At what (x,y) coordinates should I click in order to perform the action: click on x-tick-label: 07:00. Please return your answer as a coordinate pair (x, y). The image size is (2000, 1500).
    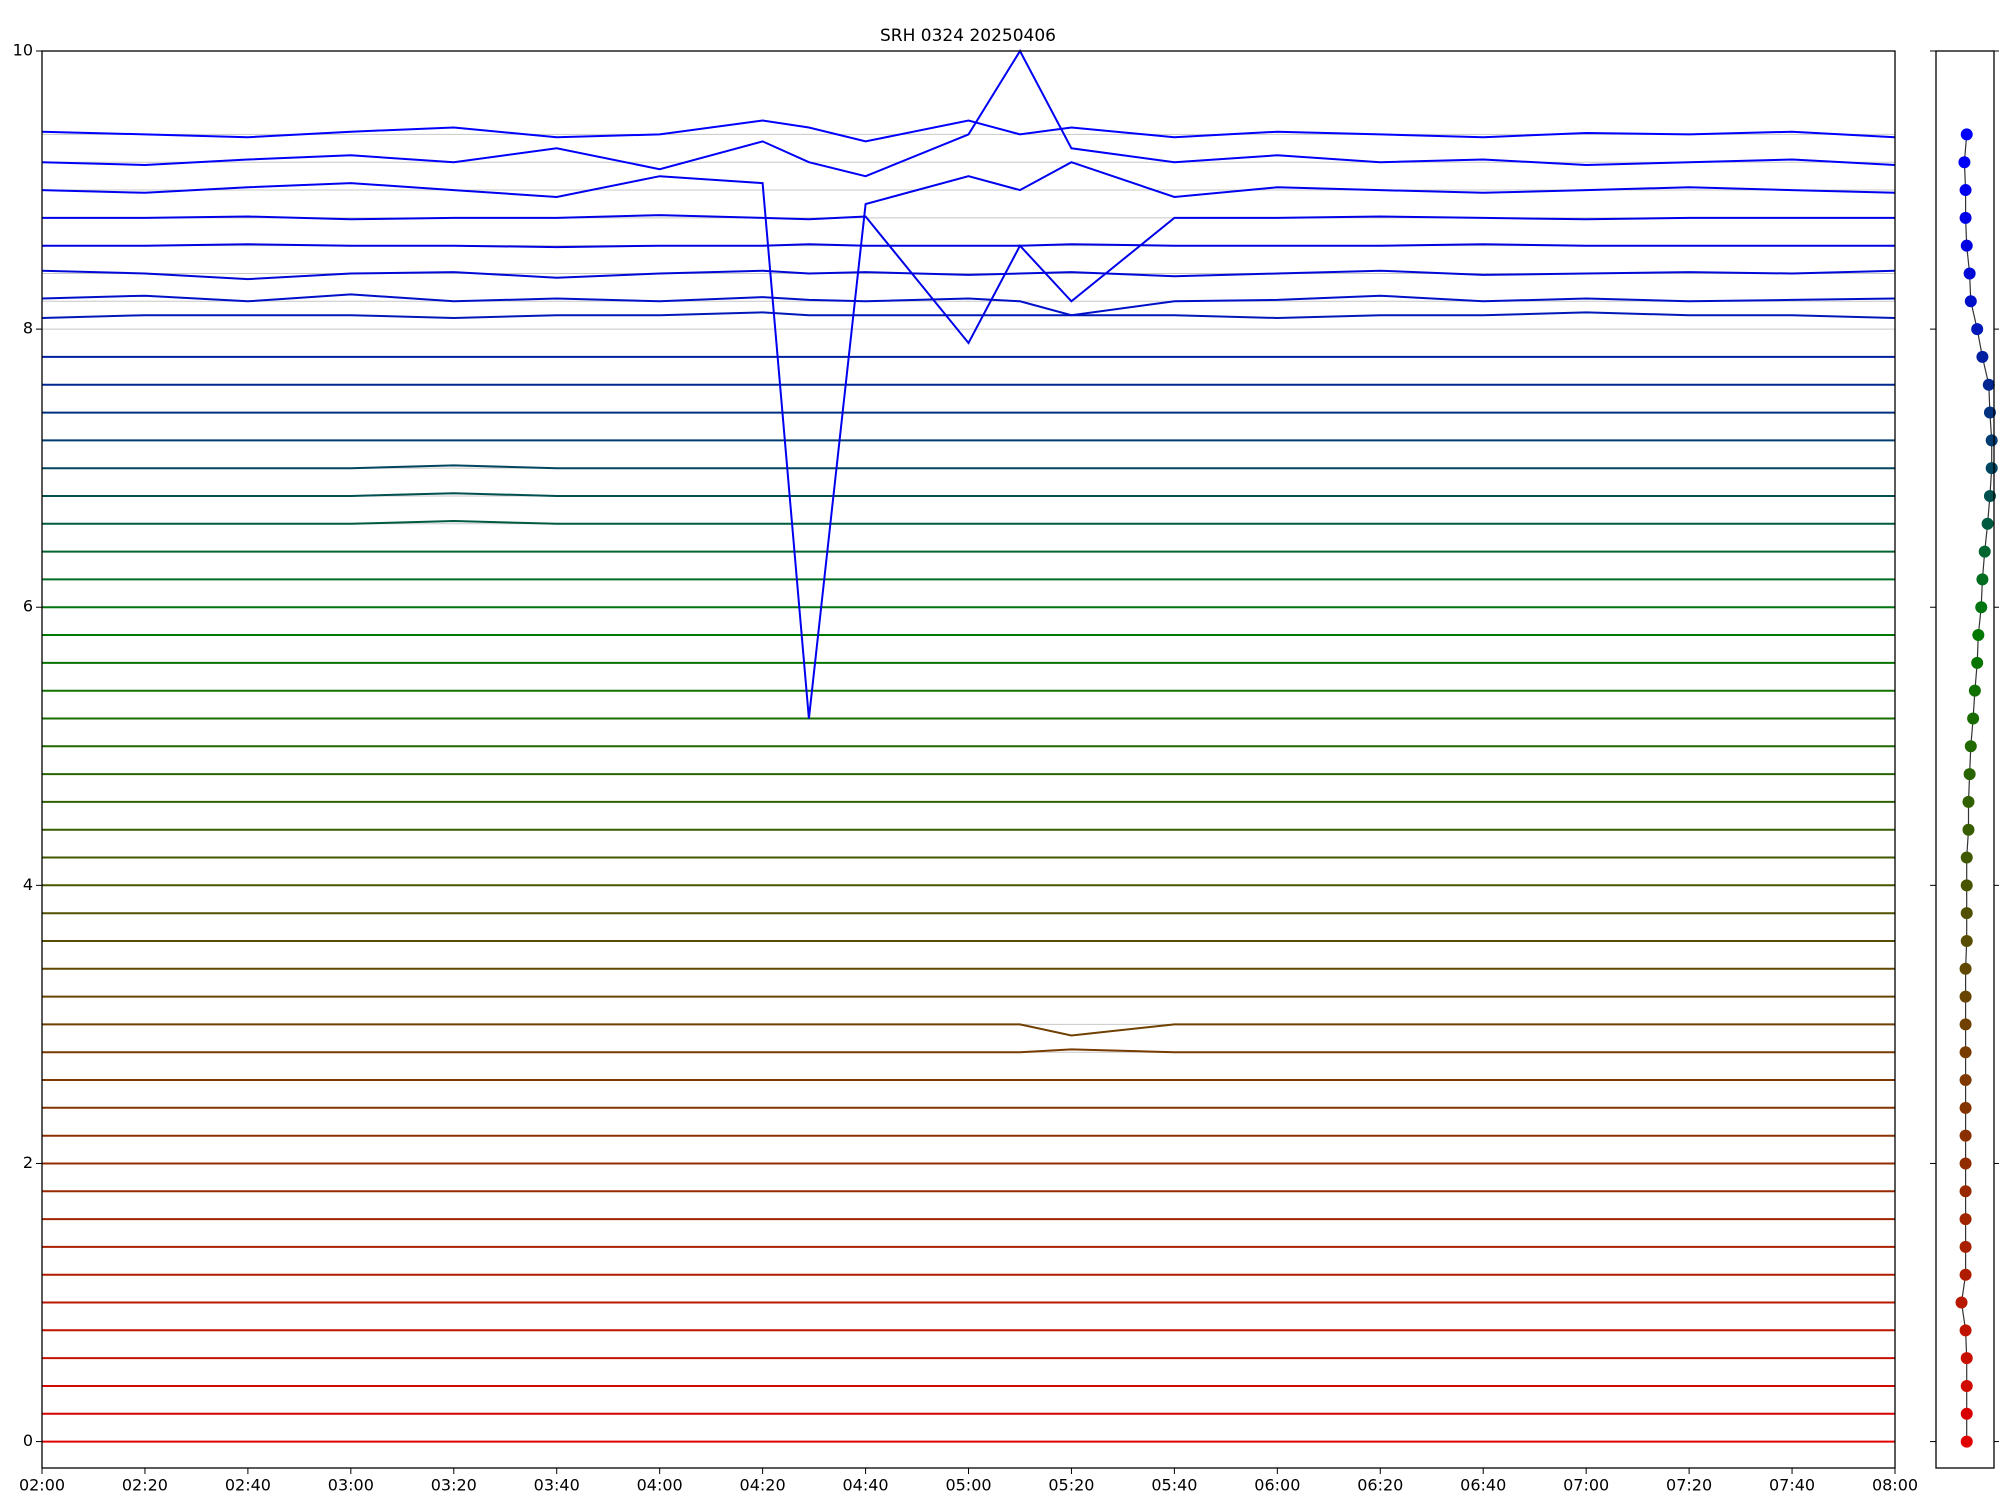
    Looking at the image, I should click on (1586, 1485).